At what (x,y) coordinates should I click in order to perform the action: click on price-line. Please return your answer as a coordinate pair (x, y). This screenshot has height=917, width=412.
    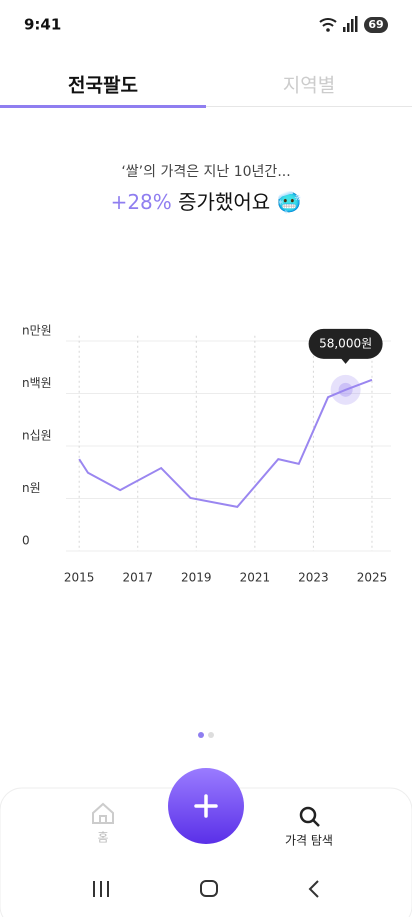
    Looking at the image, I should click on (225, 443).